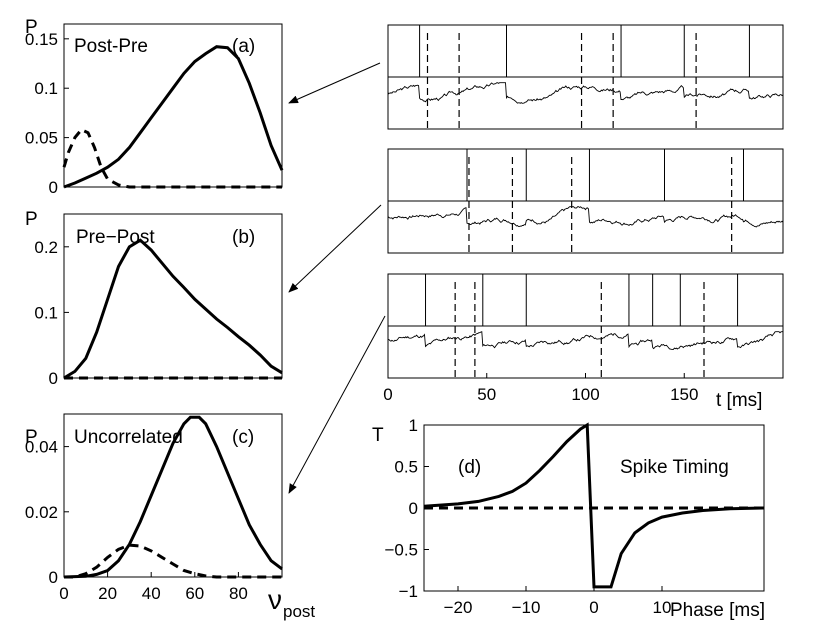  Describe the element at coordinates (243, 437) in the screenshot. I see `panel-c-label: (c)` at that location.